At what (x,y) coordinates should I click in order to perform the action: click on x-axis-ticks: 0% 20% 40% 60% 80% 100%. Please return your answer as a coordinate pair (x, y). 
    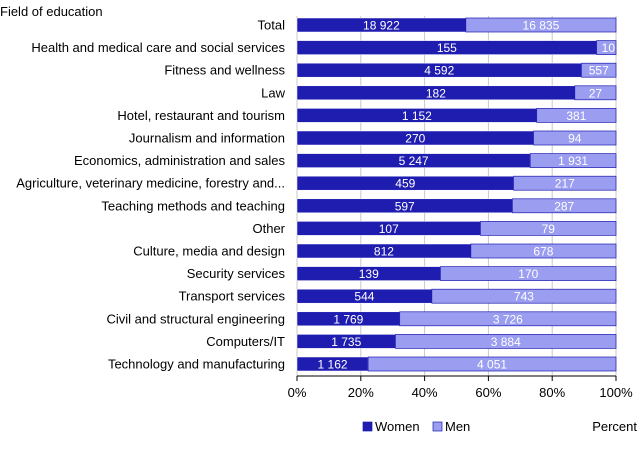
    Looking at the image, I should click on (460, 388).